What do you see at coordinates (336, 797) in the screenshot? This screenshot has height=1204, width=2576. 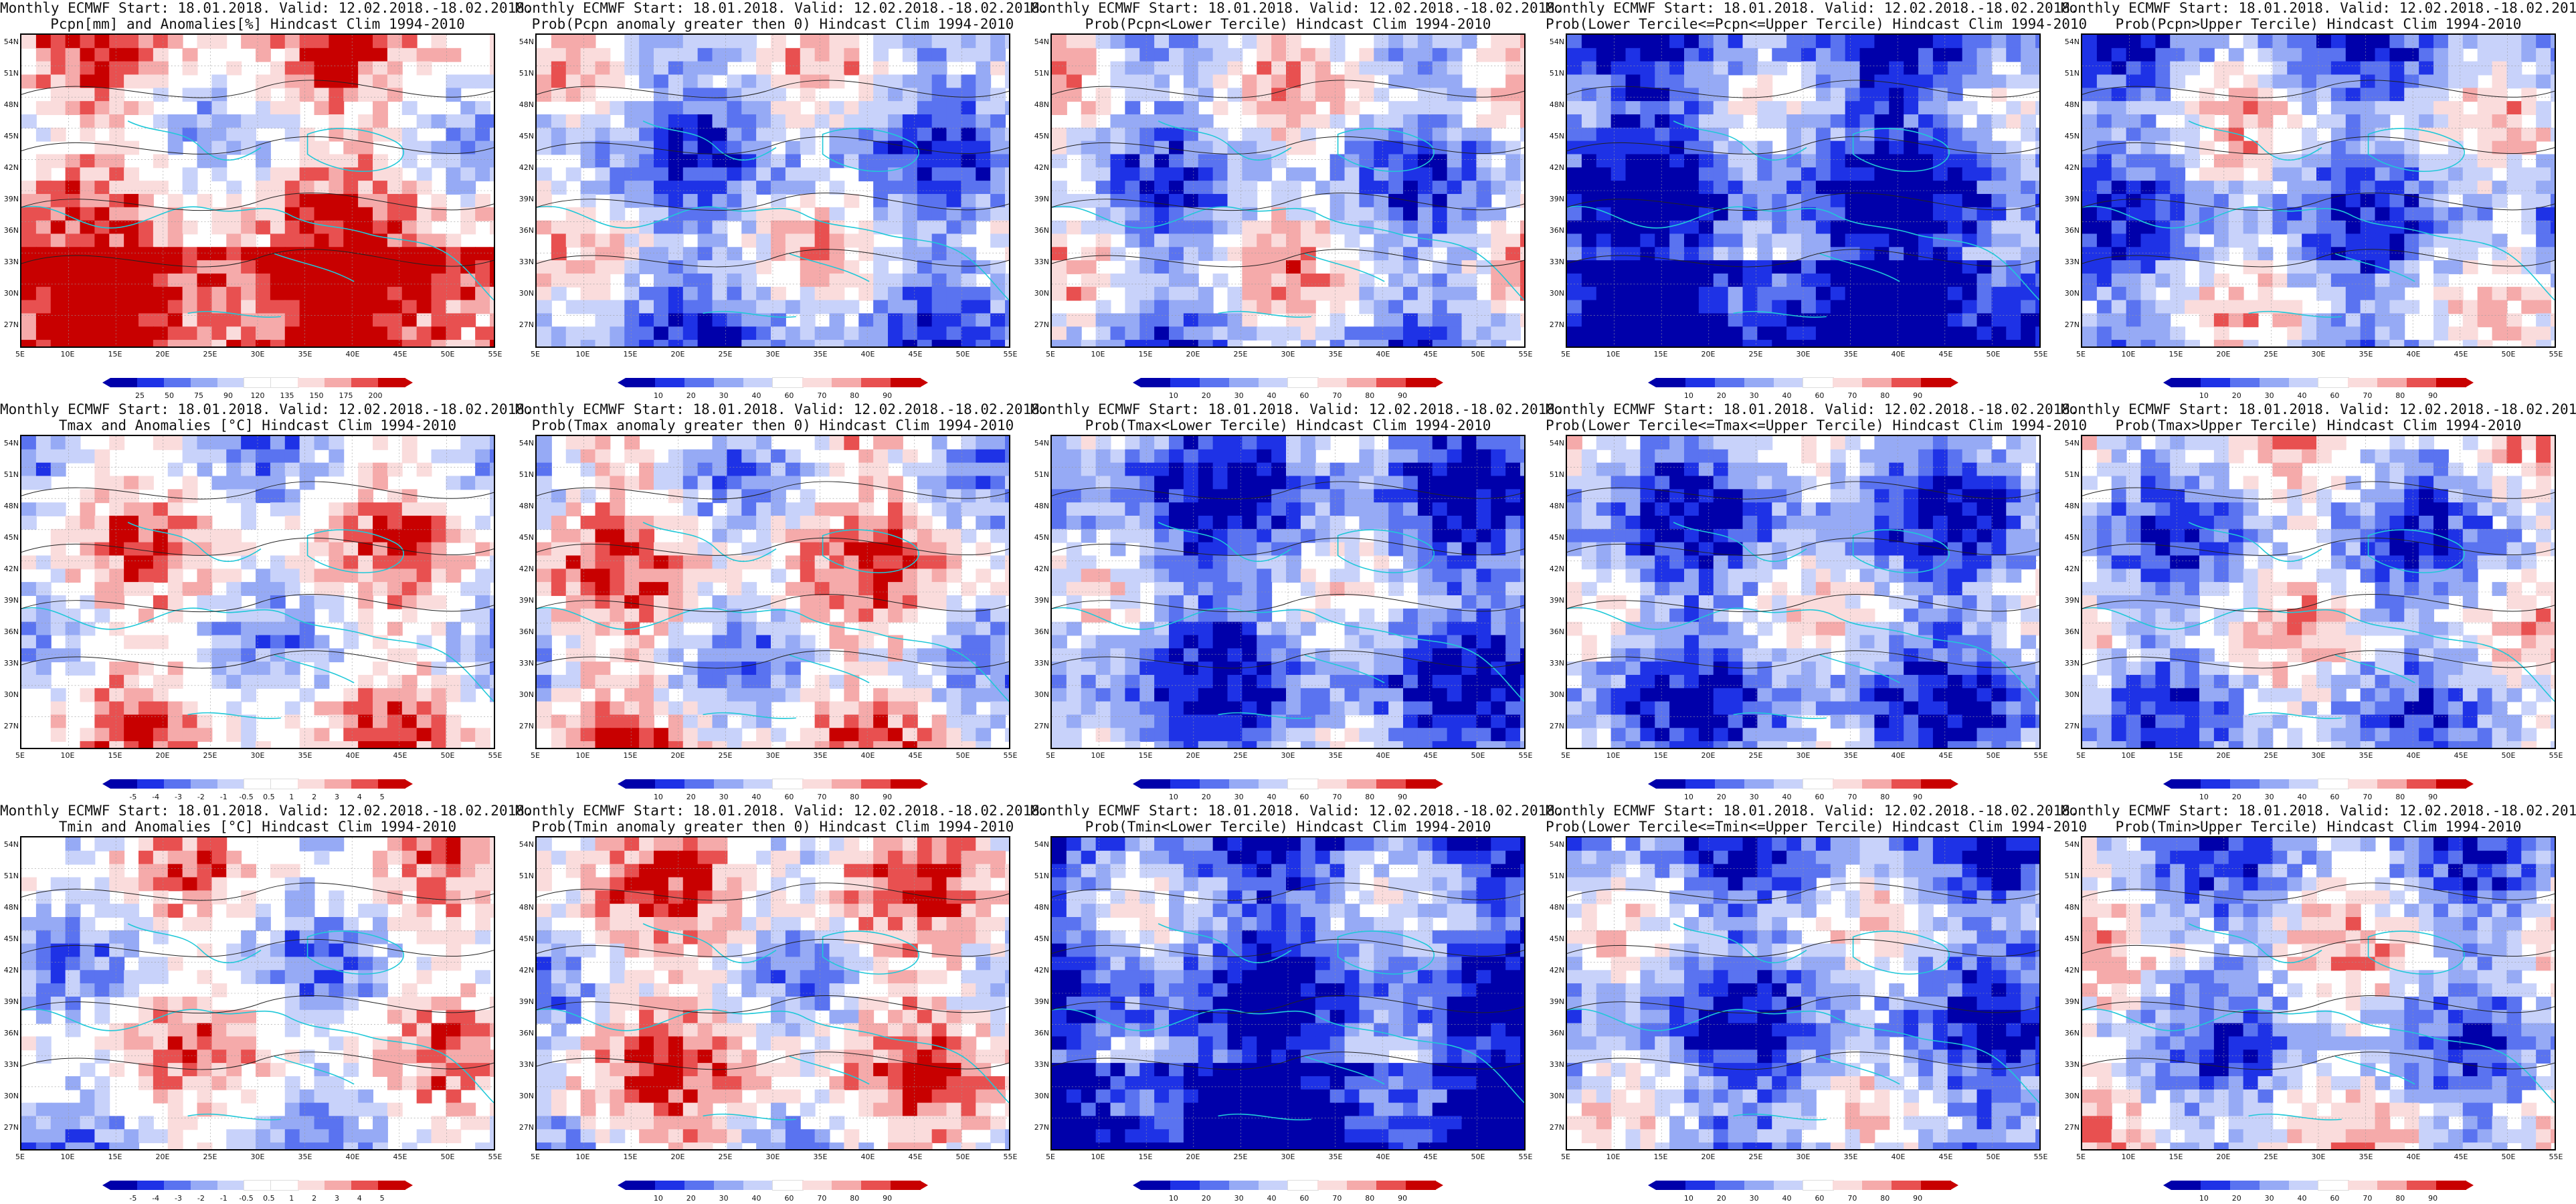 I see `colorbar-tick-label: 3` at bounding box center [336, 797].